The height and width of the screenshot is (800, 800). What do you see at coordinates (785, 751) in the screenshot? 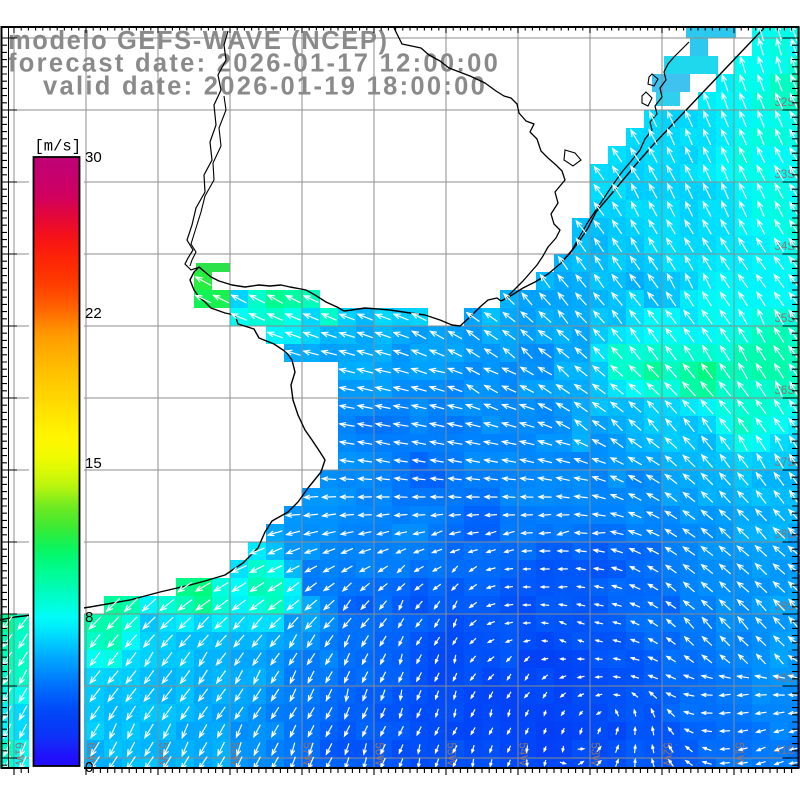
I see `svg-text: 41S` at bounding box center [785, 751].